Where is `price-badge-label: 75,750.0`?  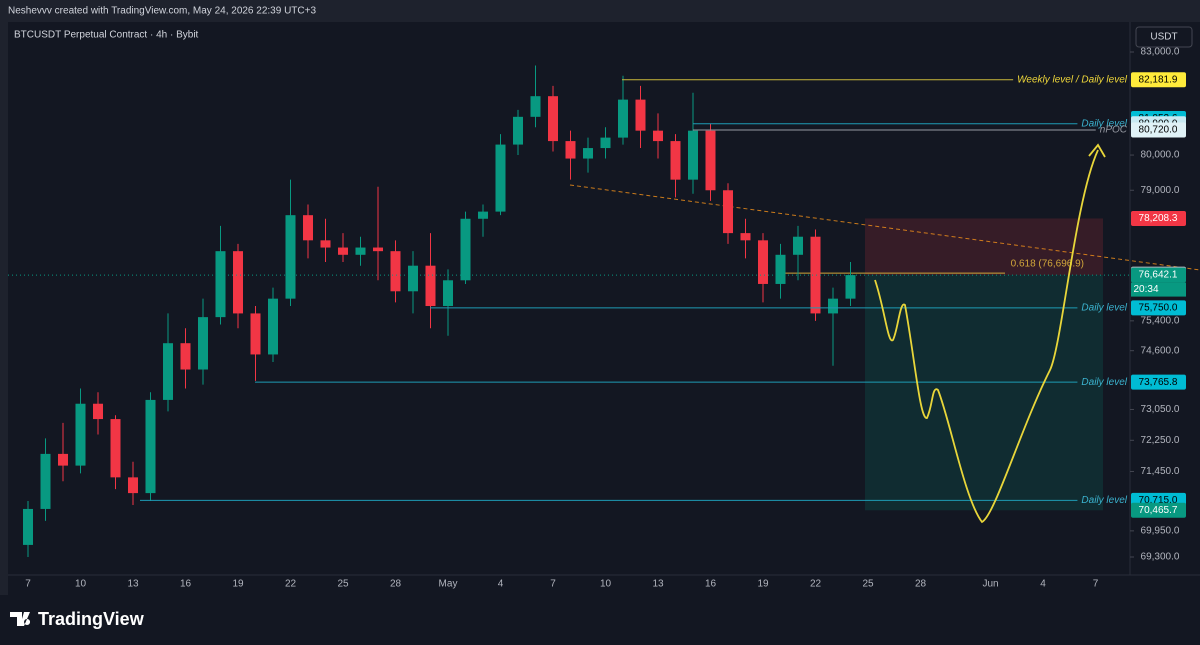
price-badge-label: 75,750.0 is located at coordinates (1158, 308).